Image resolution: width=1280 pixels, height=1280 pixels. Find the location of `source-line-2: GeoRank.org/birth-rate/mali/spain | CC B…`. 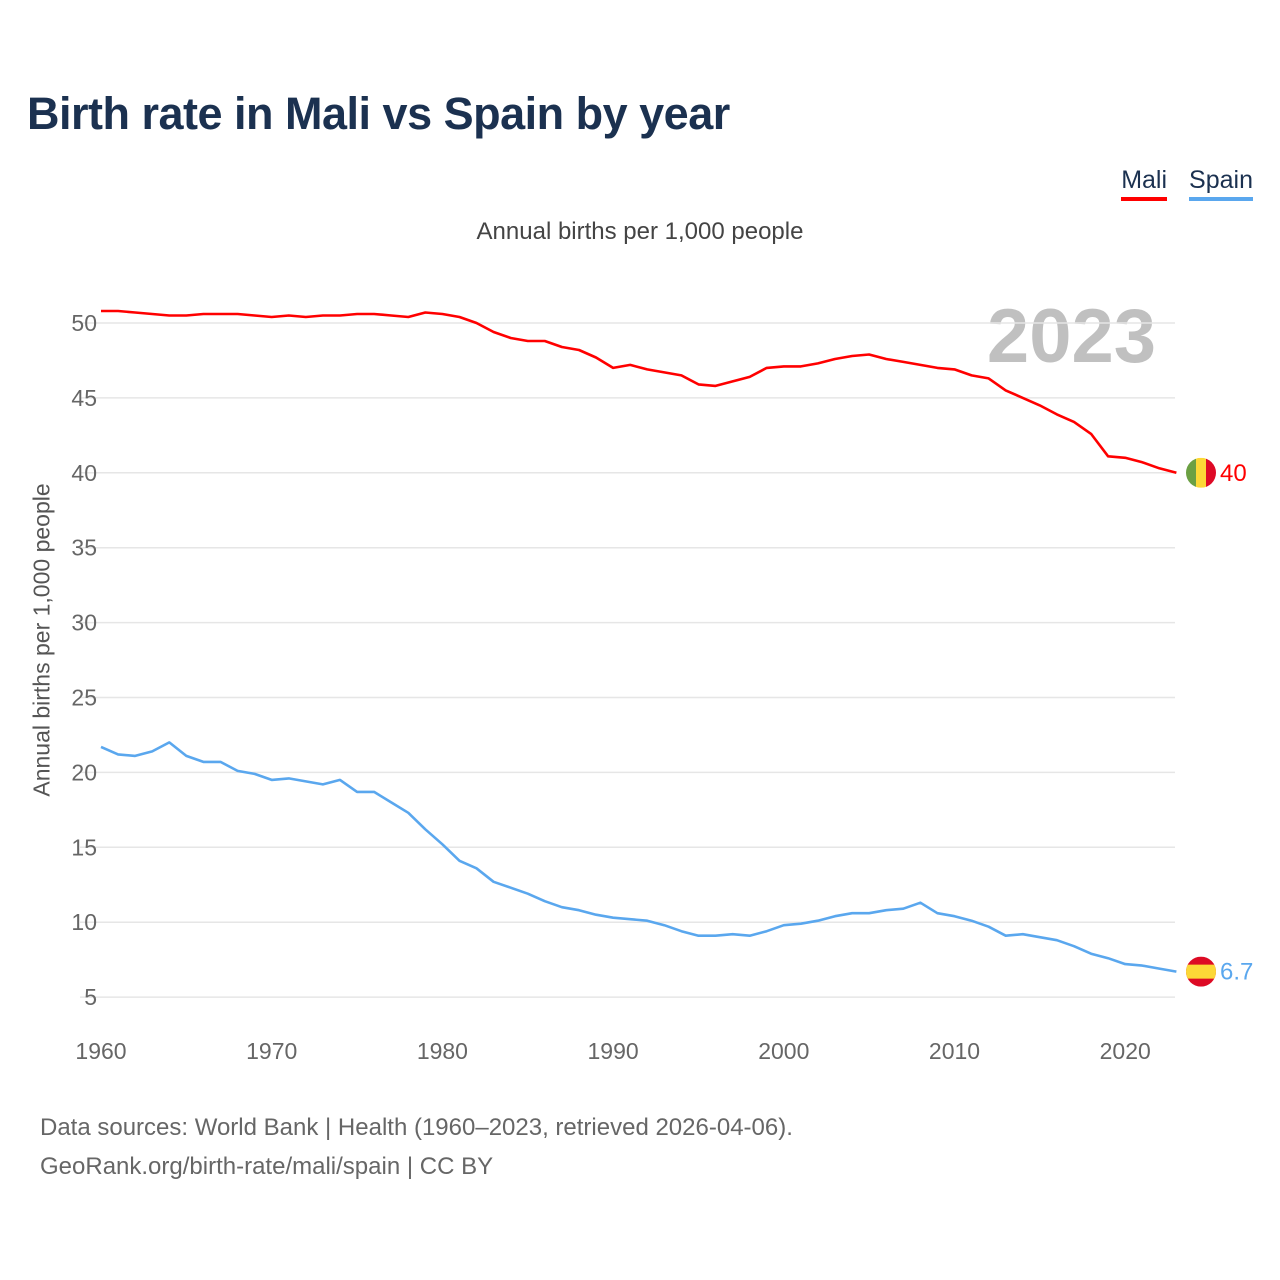

source-line-2: GeoRank.org/birth-rate/mali/spain | CC B… is located at coordinates (267, 1166).